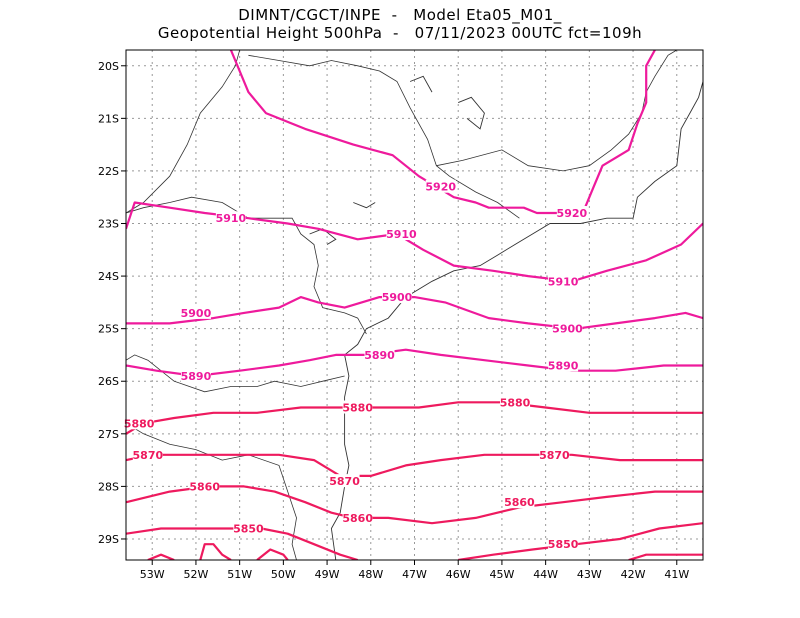  Describe the element at coordinates (108, 171) in the screenshot. I see `lat-tick-label: 22S` at that location.